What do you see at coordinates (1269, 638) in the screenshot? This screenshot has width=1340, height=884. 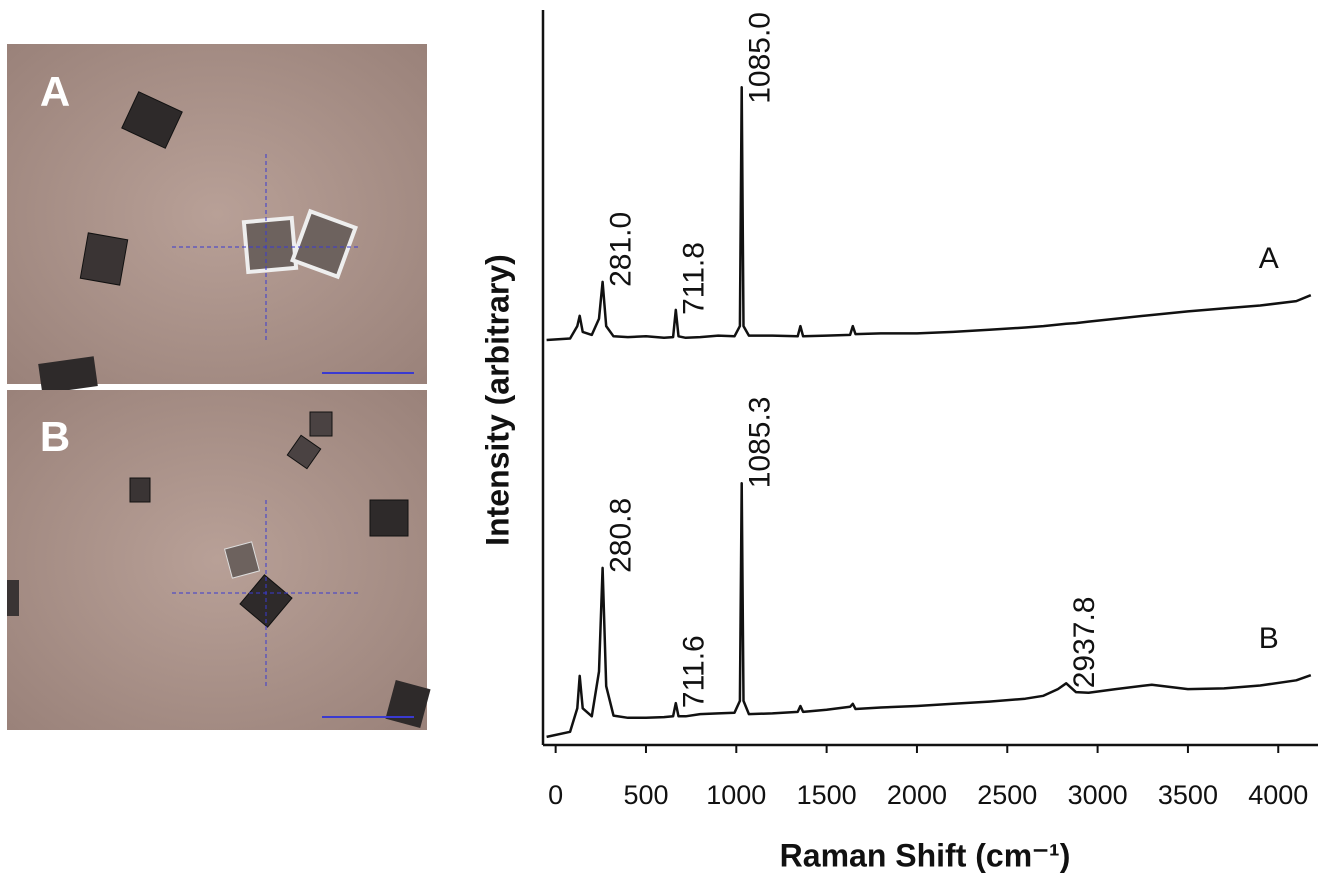 I see `series-label: B` at bounding box center [1269, 638].